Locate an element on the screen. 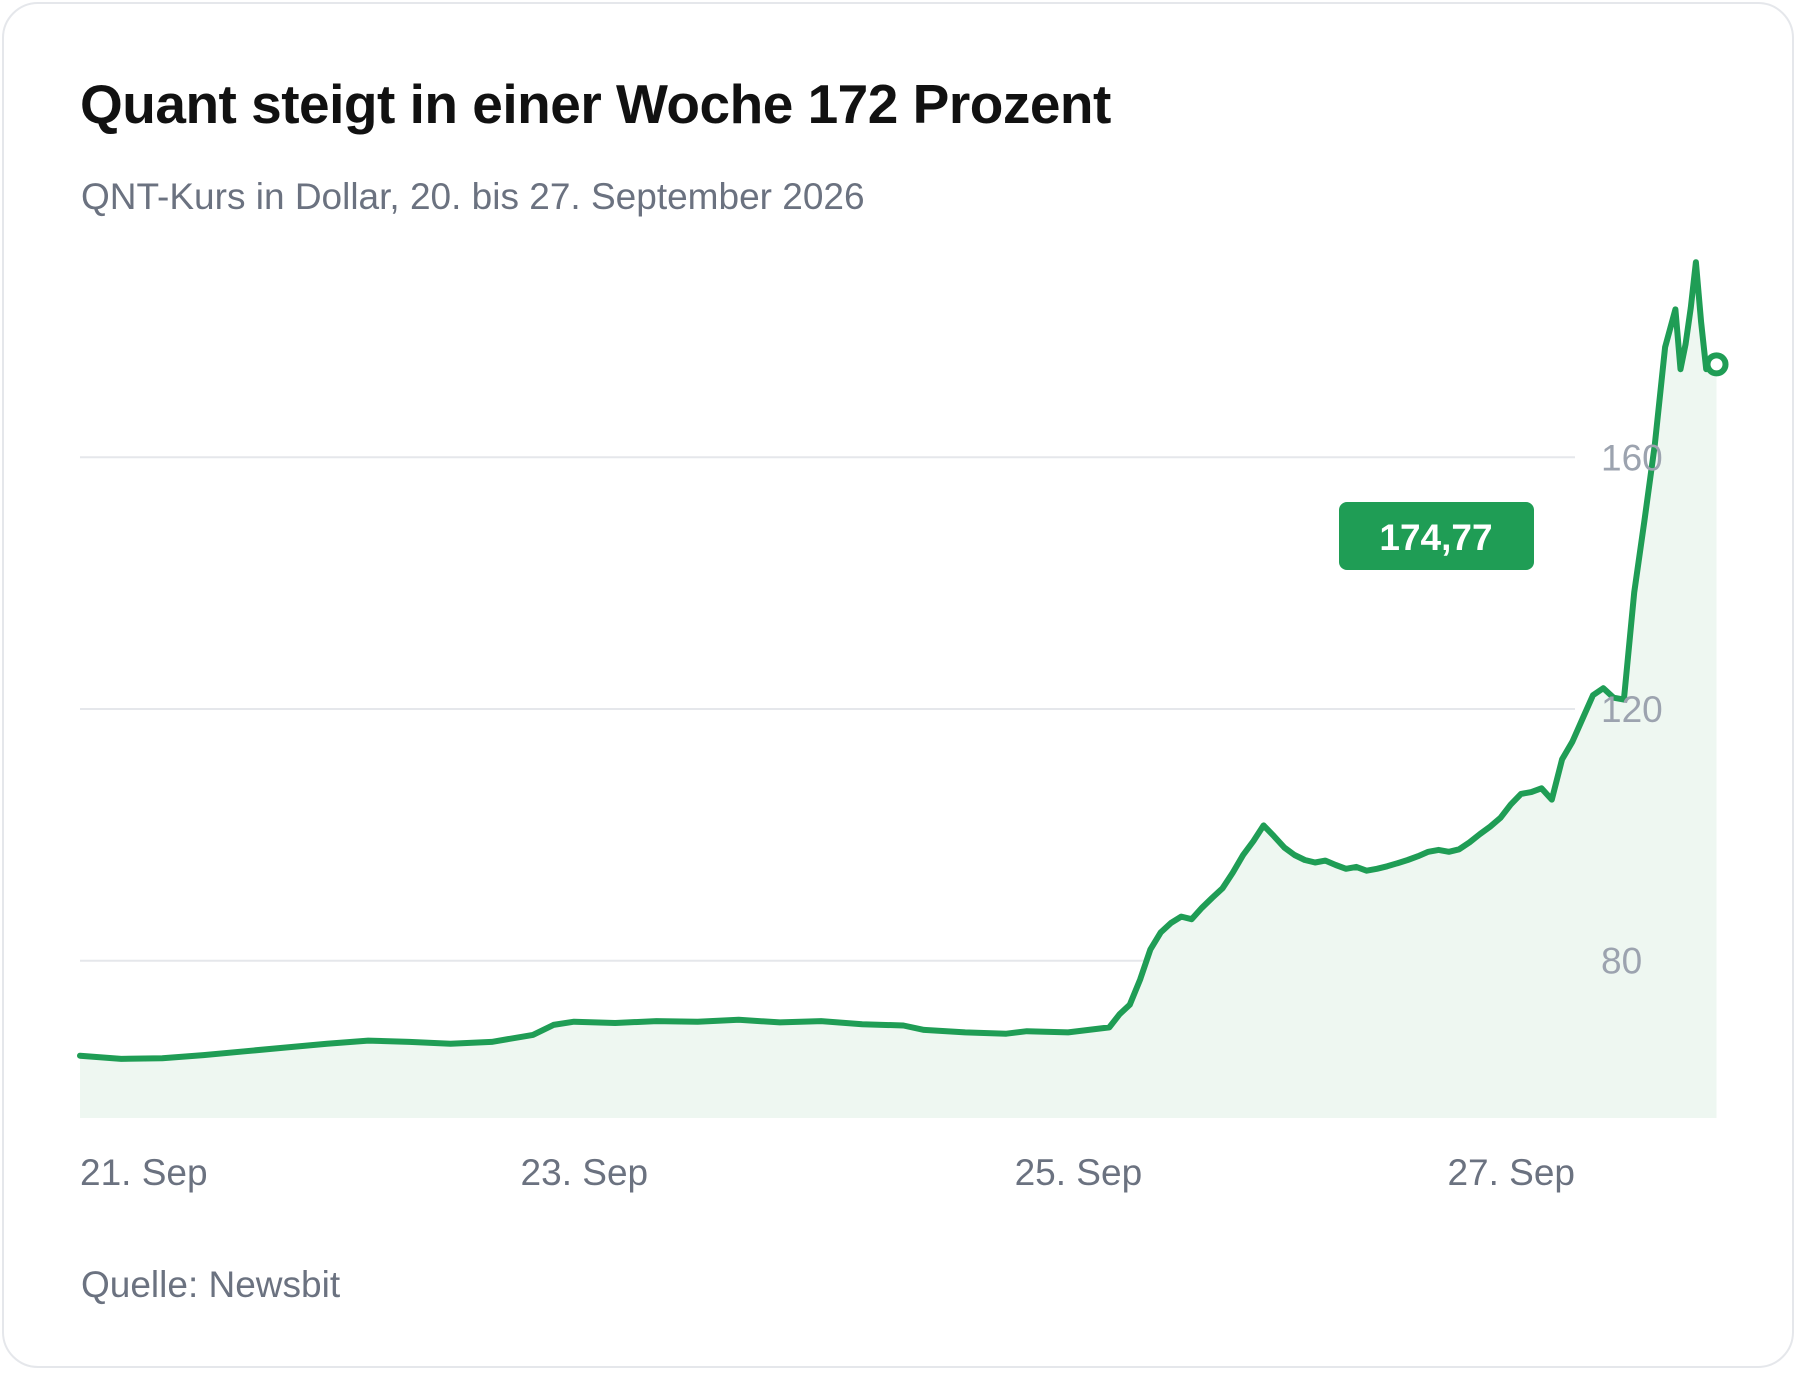  last-value-badge-box is located at coordinates (1436, 536).